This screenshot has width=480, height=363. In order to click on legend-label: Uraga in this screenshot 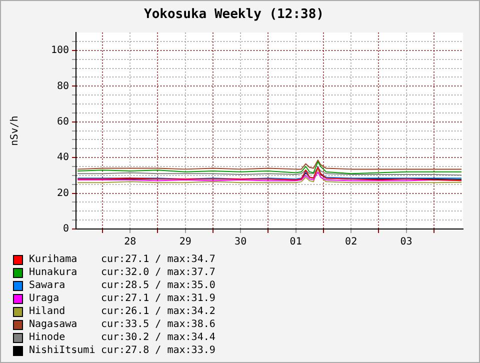, I will do `click(44, 298)`.